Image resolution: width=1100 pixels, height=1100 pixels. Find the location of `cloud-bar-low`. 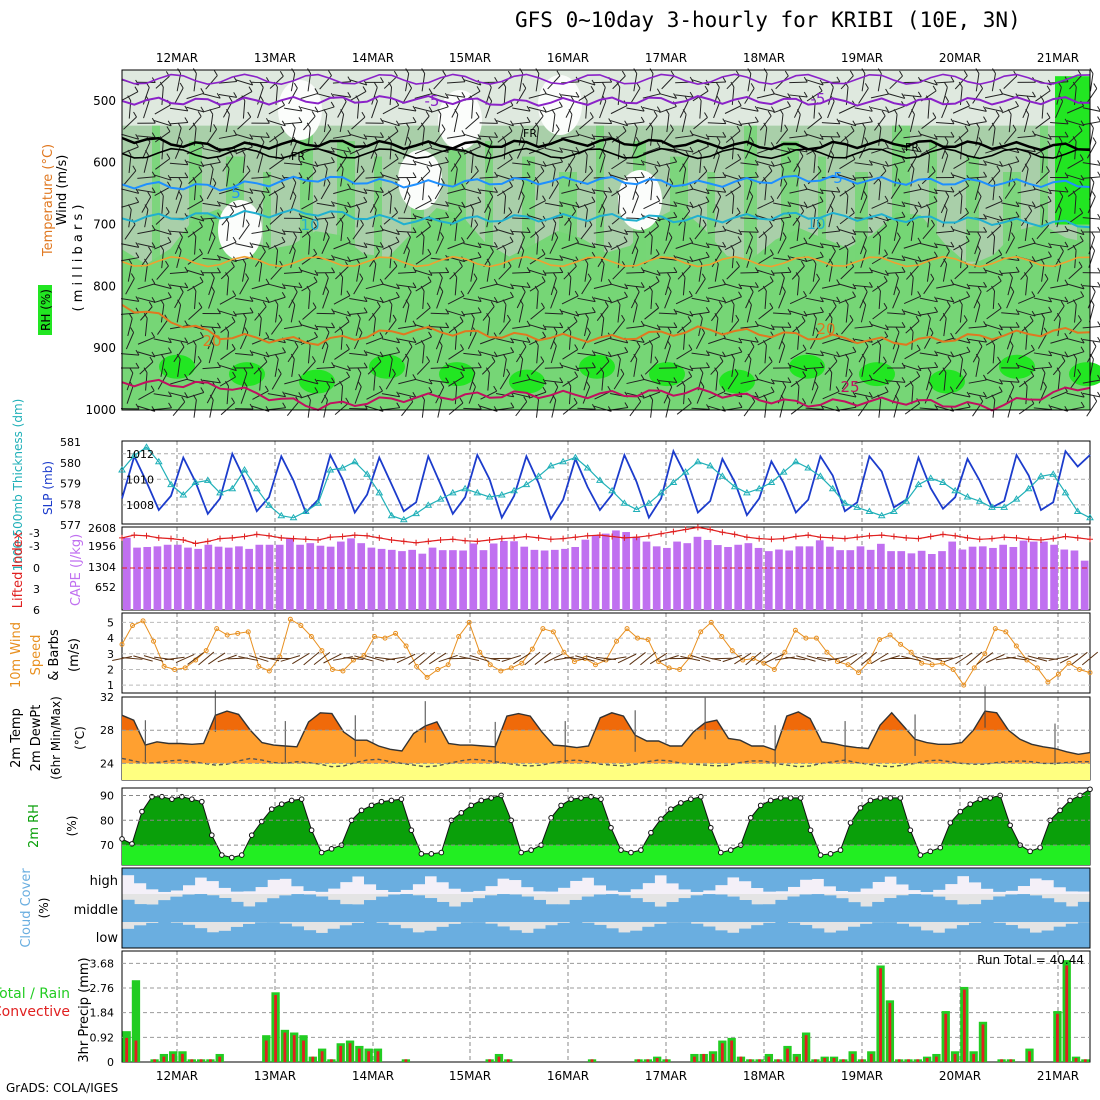

cloud-bar-low is located at coordinates (297, 937).